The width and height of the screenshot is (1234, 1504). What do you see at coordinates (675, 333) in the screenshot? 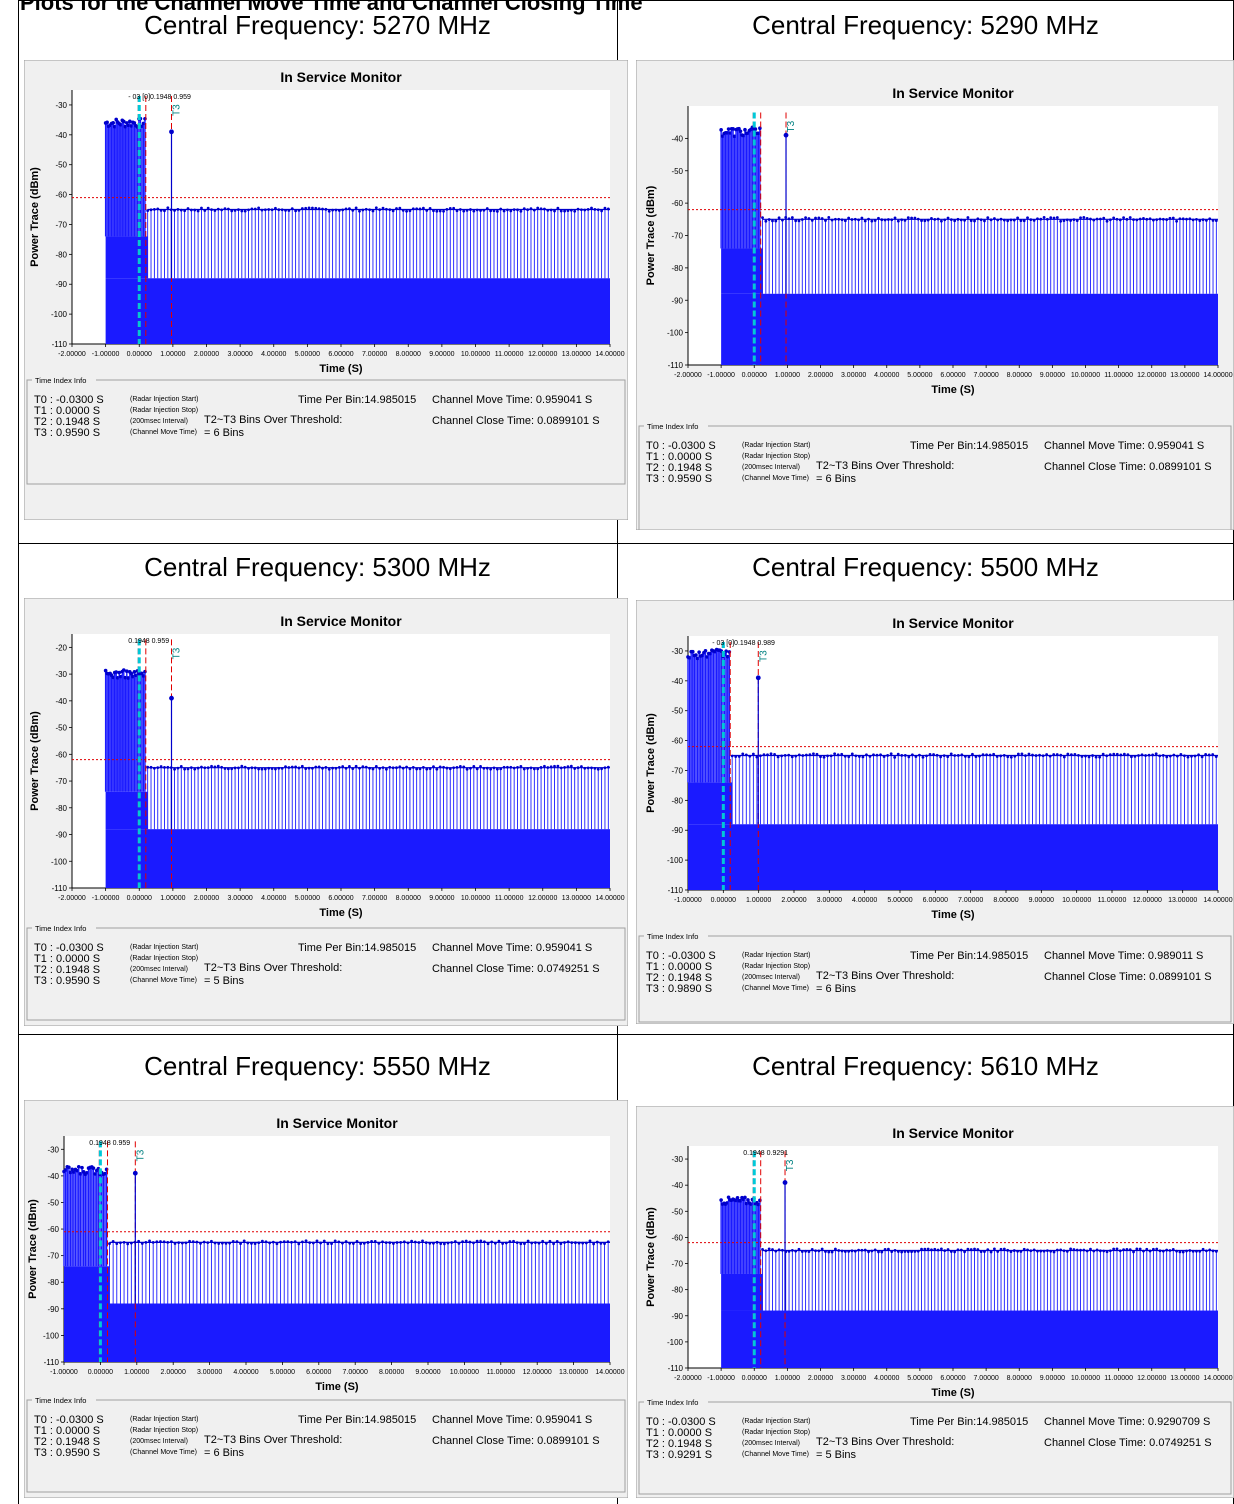
I see `y-tick-label: -100` at bounding box center [675, 333].